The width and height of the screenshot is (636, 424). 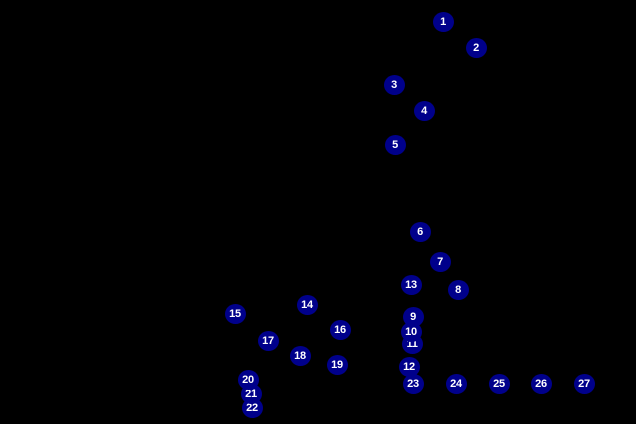 I want to click on graph-node-6: 6, so click(x=420, y=232).